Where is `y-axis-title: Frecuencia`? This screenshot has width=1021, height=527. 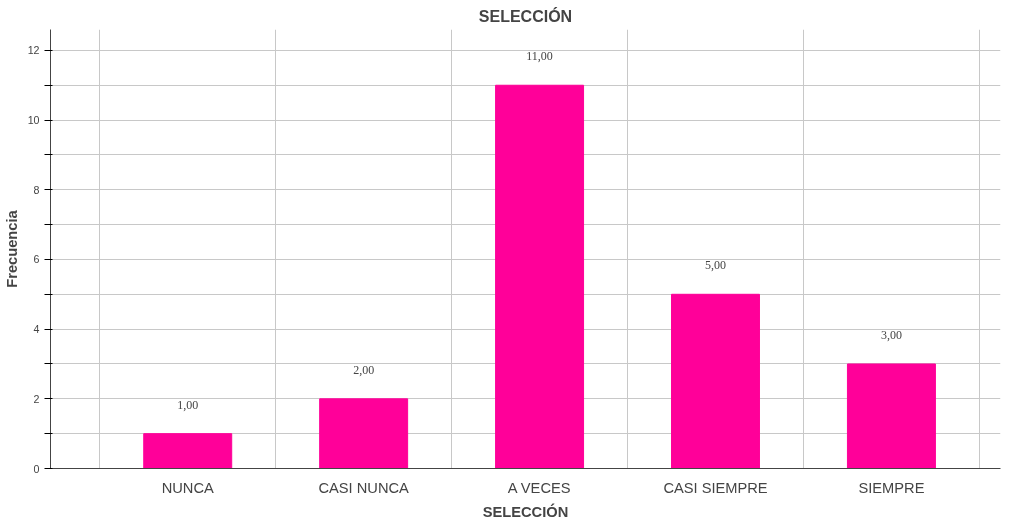
y-axis-title: Frecuencia is located at coordinates (11, 248).